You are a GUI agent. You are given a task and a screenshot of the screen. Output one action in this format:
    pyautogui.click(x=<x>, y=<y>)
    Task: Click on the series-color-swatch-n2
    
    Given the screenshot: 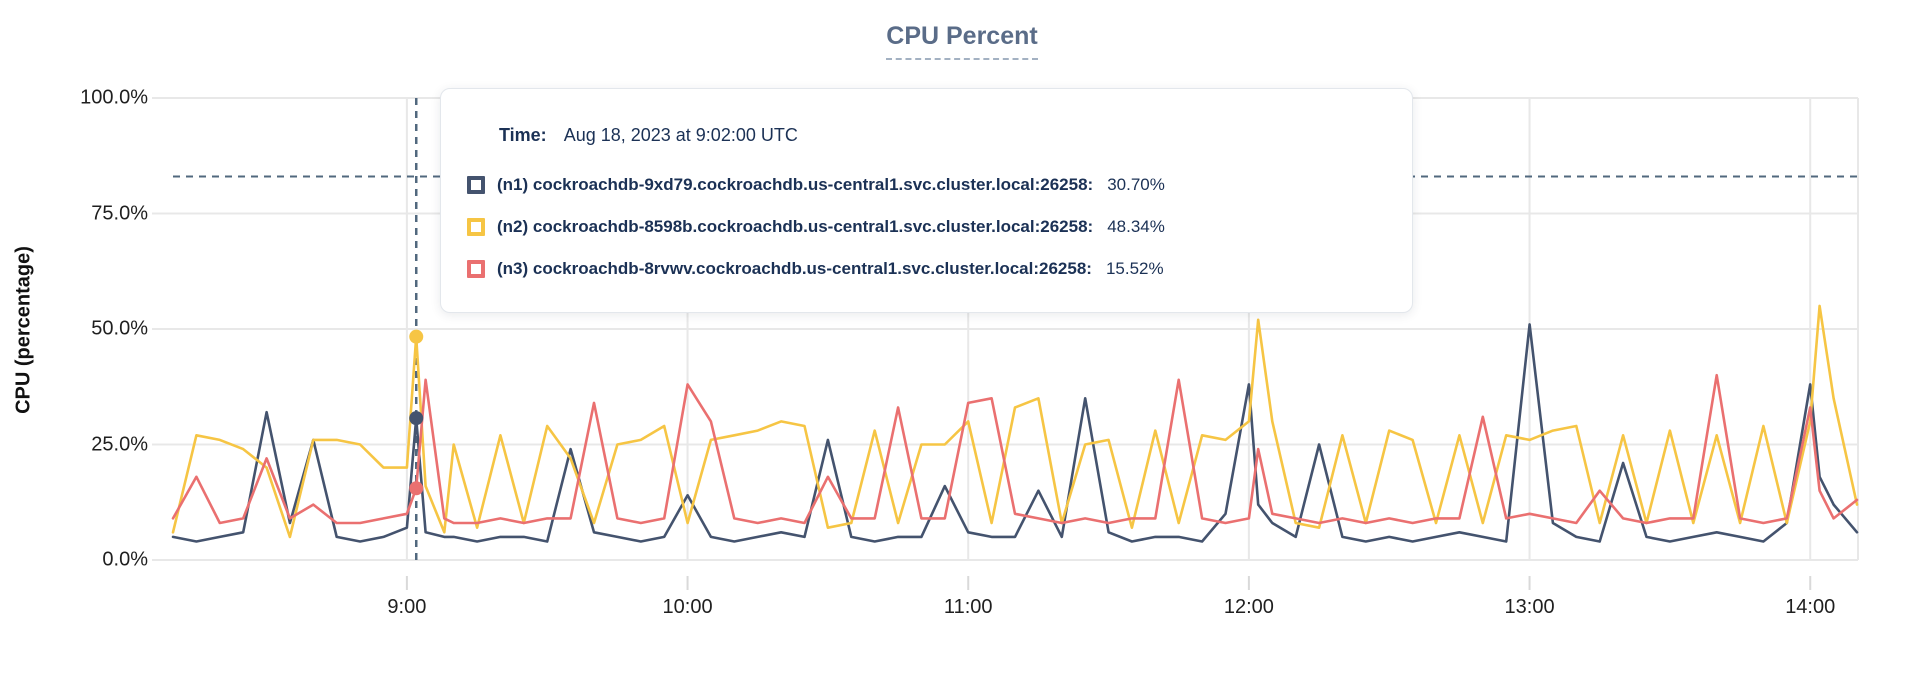 What is the action you would take?
    pyautogui.click(x=476, y=227)
    